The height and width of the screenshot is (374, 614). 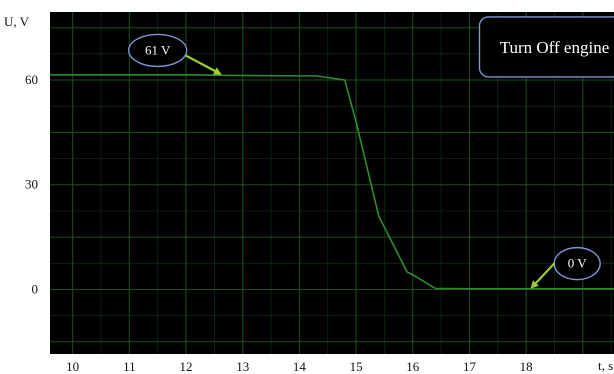 What do you see at coordinates (31, 184) in the screenshot?
I see `y-tick-label: 30` at bounding box center [31, 184].